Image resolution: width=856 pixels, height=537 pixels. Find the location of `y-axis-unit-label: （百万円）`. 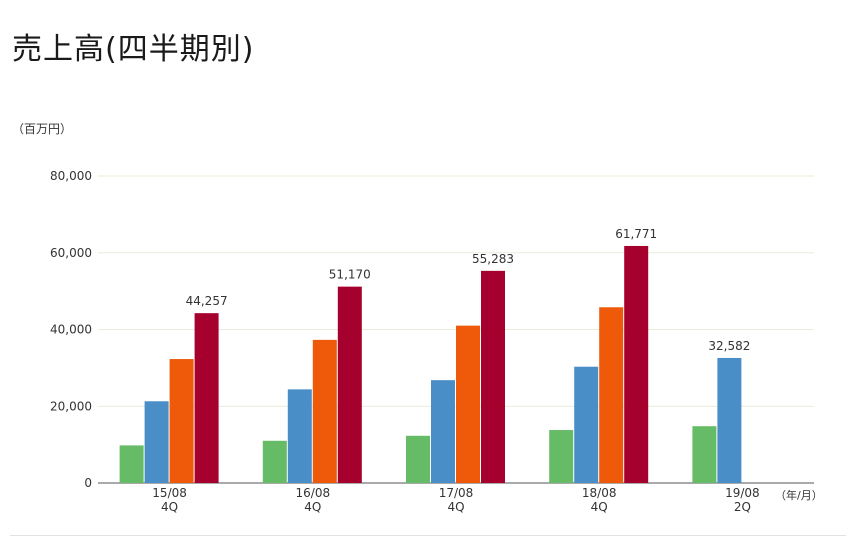

y-axis-unit-label: （百万円） is located at coordinates (42, 129).